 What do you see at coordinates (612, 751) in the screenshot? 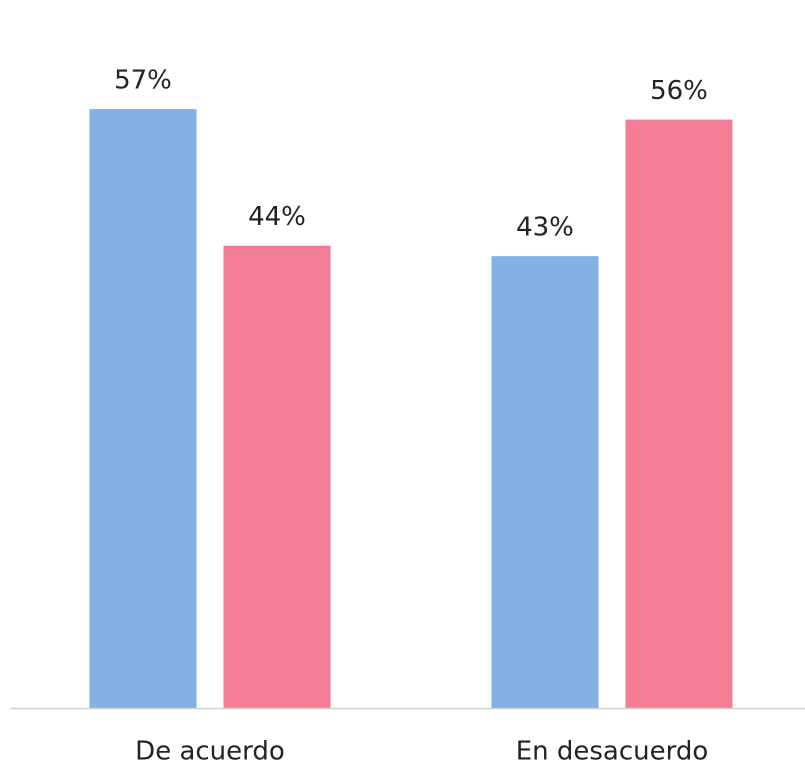
I see `x-tick-label: En desacuerdo` at bounding box center [612, 751].